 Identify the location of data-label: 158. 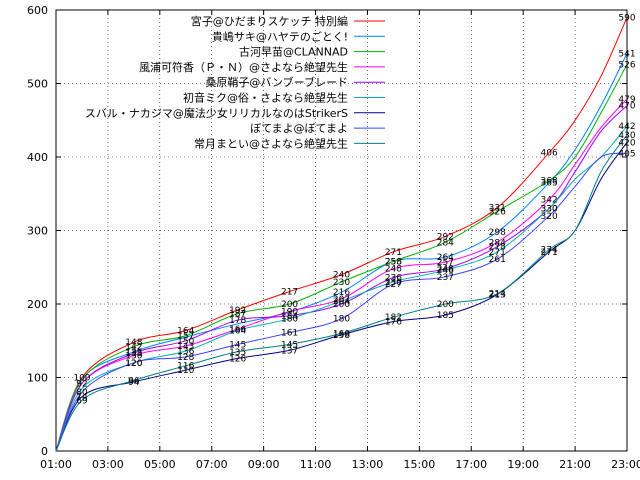
(341, 336).